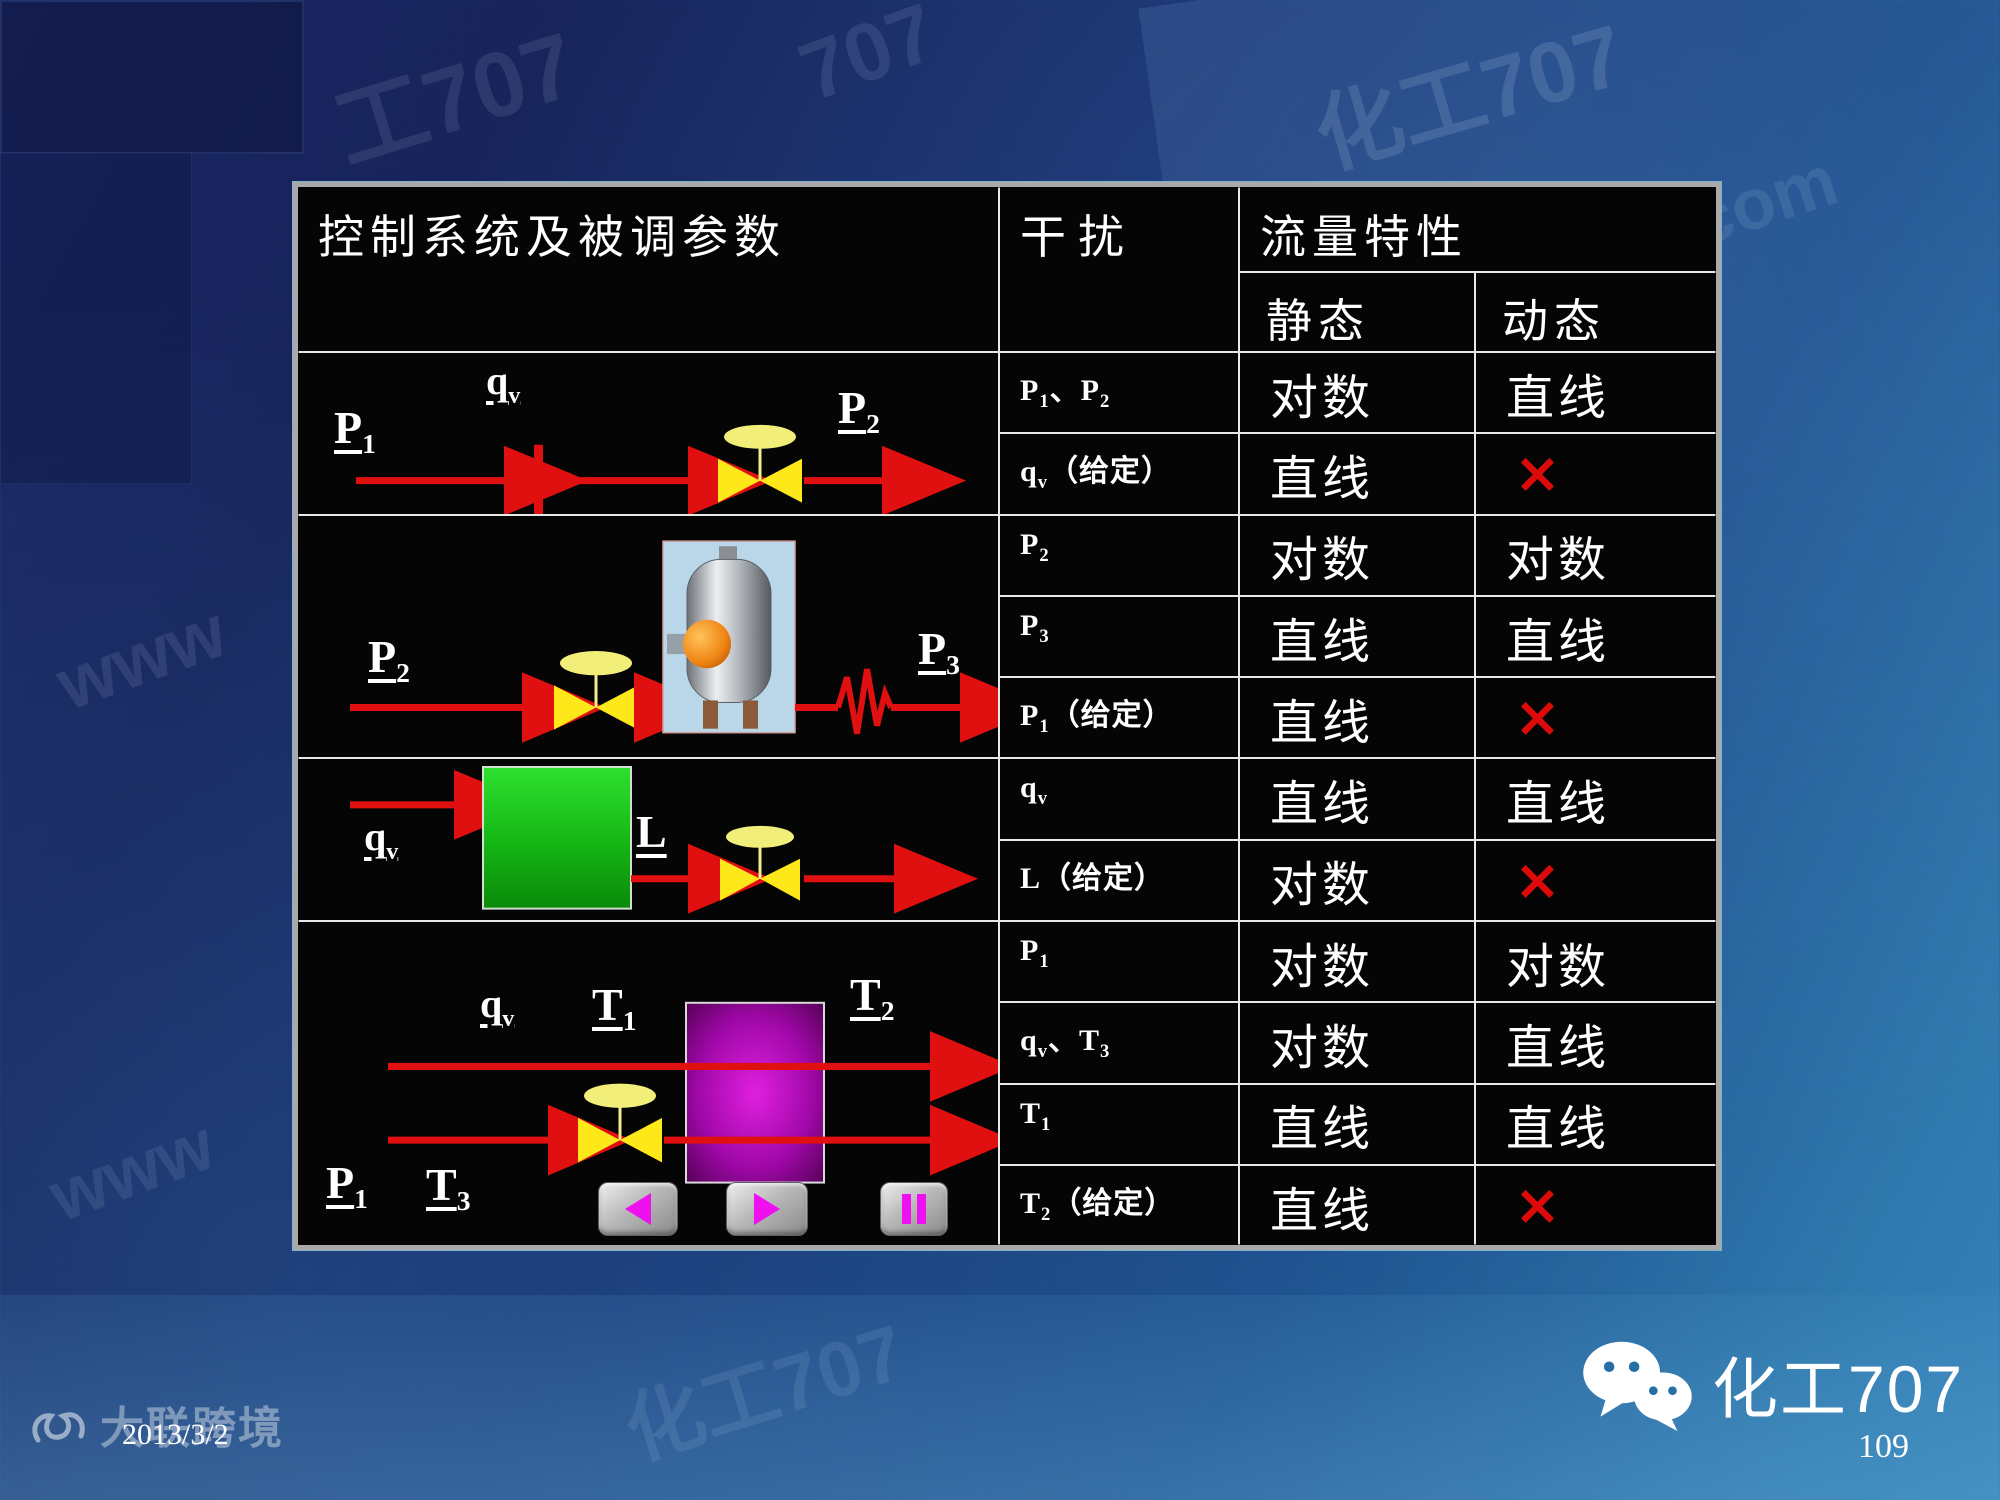  I want to click on right-triangle-icon, so click(767, 1209).